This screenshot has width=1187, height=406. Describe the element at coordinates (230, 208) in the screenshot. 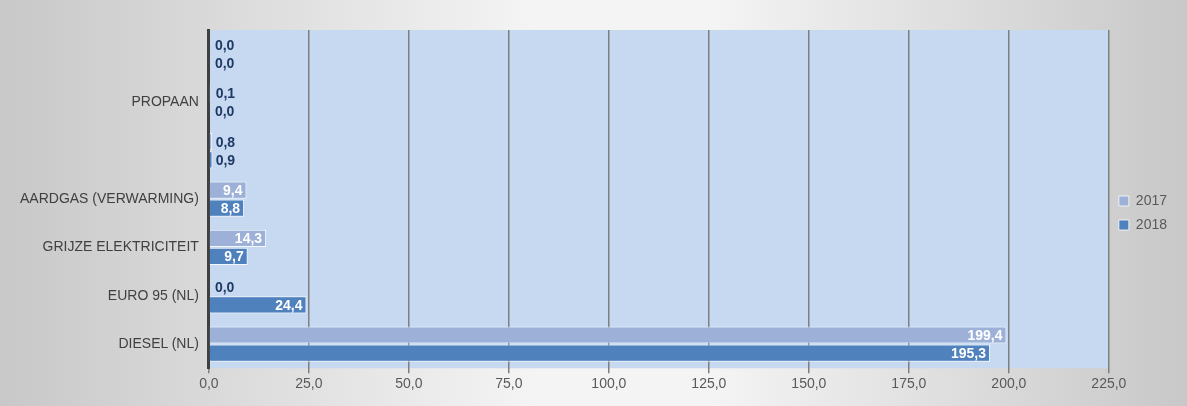

I see `data-label: 8,8` at that location.